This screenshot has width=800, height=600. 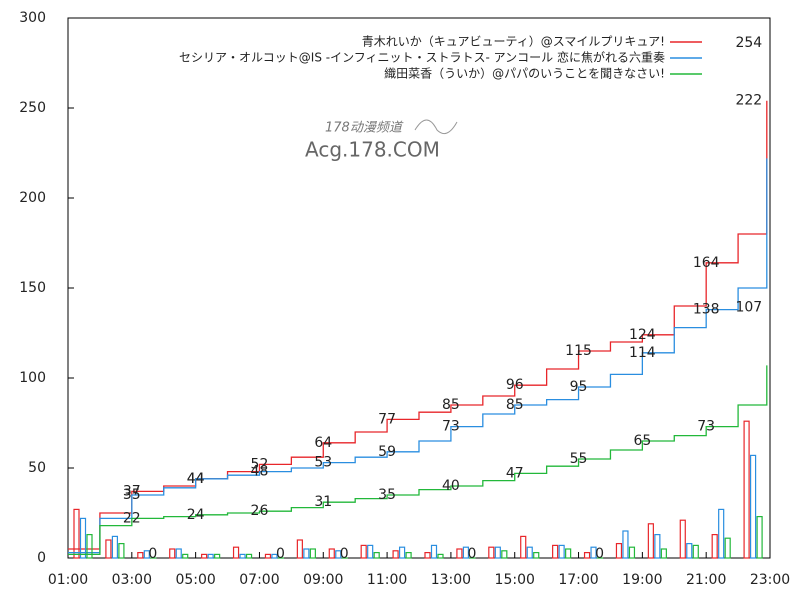 I want to click on x-tick-label: 05:00, so click(x=195, y=580).